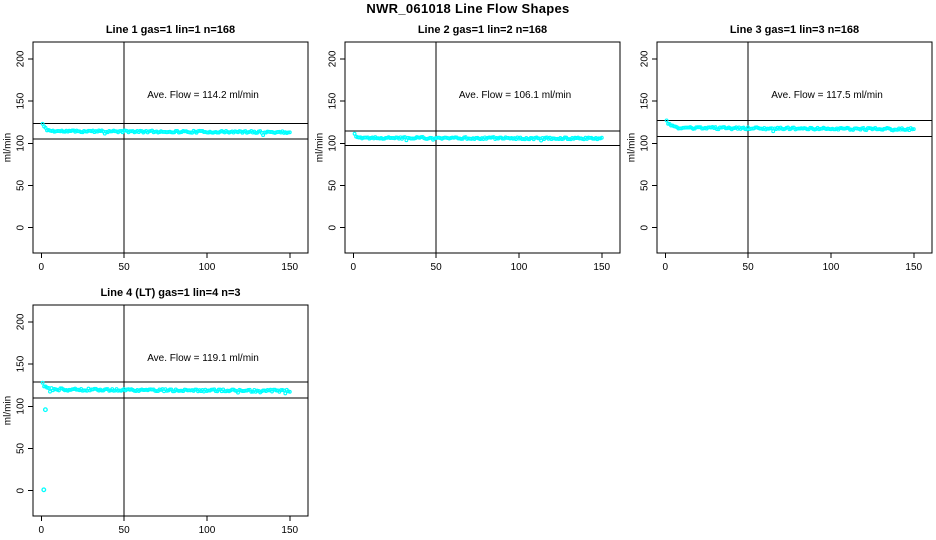  What do you see at coordinates (468, 8) in the screenshot?
I see `figure-title: NWR_061018 Line Flow Shapes` at bounding box center [468, 8].